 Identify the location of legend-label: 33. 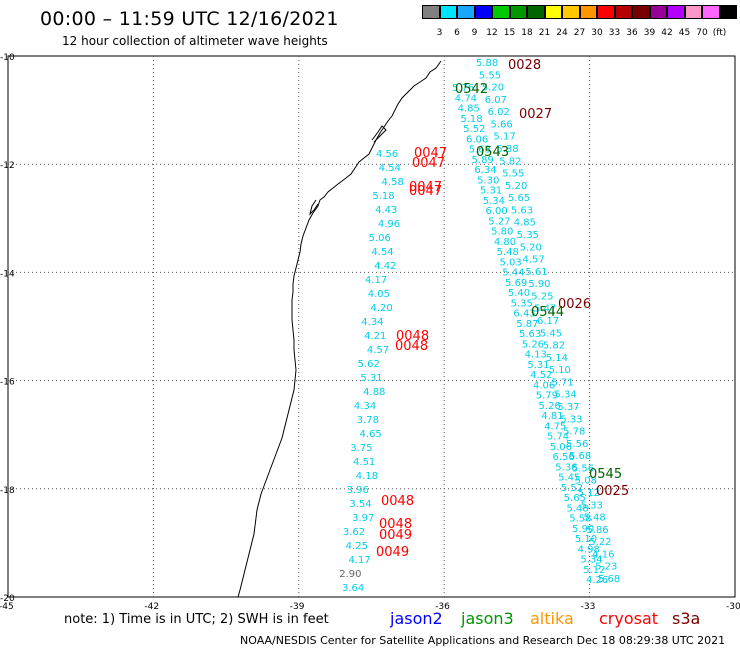
(614, 33).